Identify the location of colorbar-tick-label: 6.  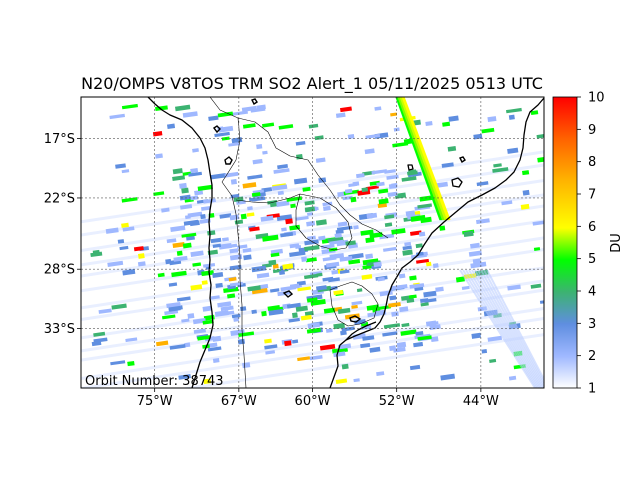
(592, 227).